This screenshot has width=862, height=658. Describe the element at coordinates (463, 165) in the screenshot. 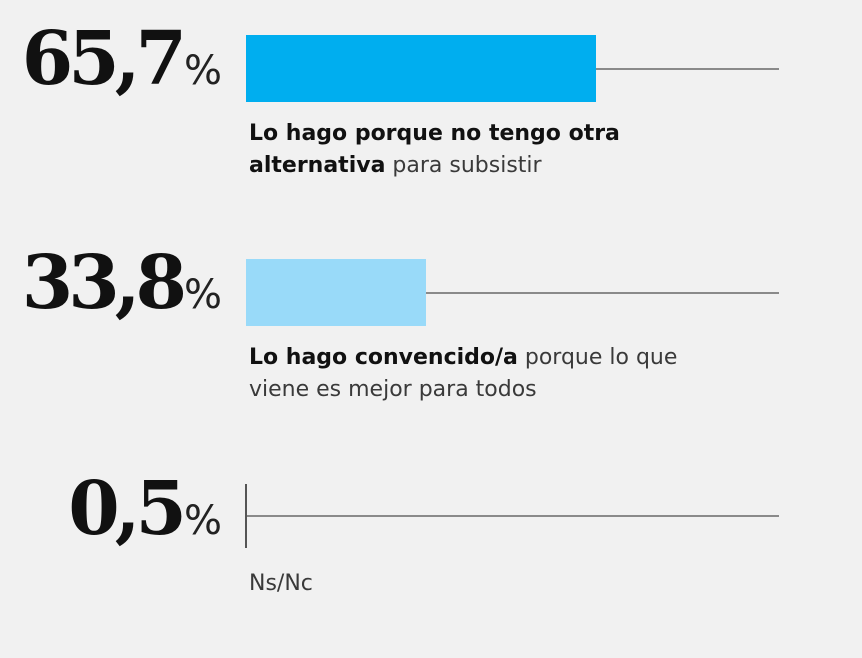

I see `category-label-rest: para subsistir` at that location.